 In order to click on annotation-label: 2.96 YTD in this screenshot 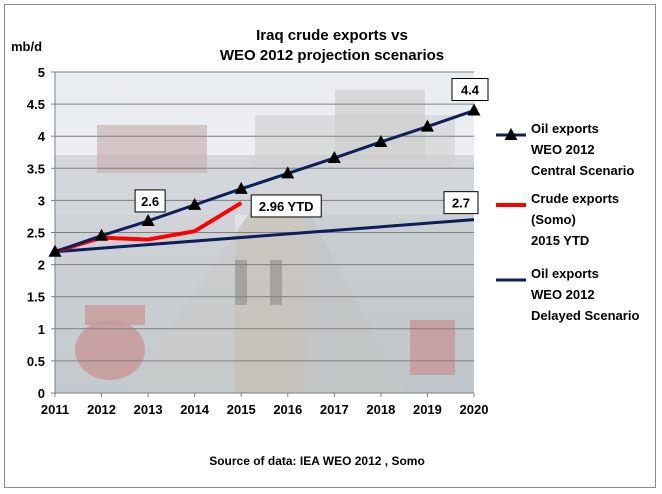, I will do `click(286, 206)`.